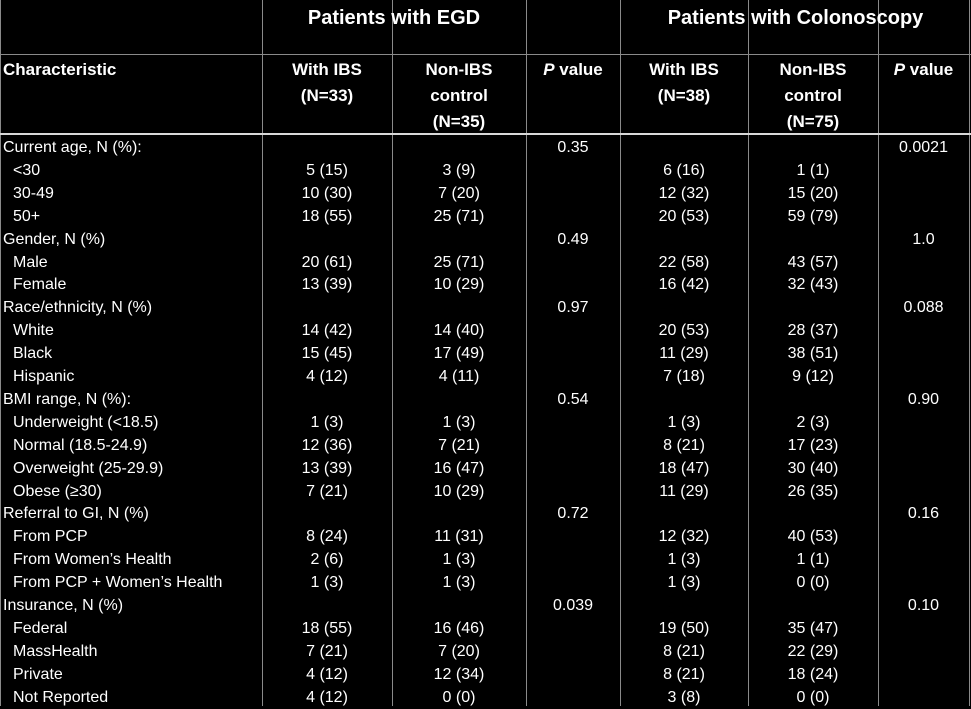  I want to click on row-label: Overweight (25-29.9), so click(88, 468).